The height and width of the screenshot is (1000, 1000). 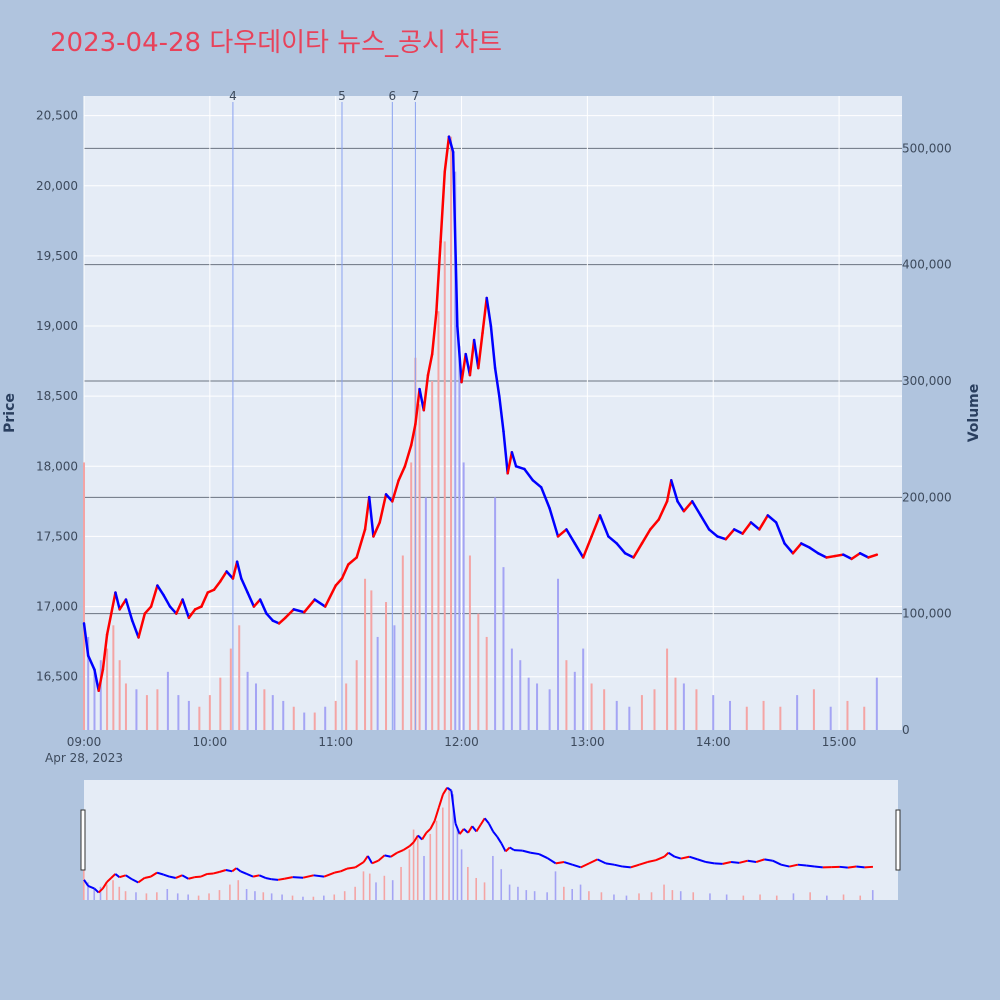 What do you see at coordinates (83, 840) in the screenshot?
I see `range-slider-left-handle` at bounding box center [83, 840].